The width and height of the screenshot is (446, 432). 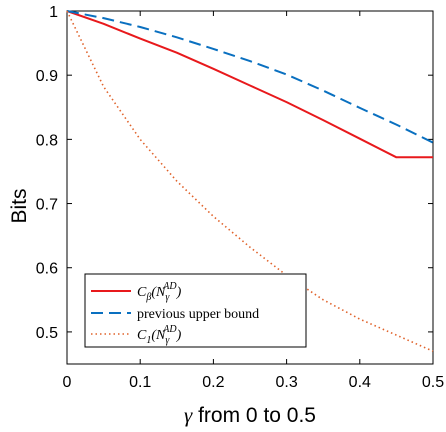 What do you see at coordinates (188, 415) in the screenshot?
I see `x-axis-label-symbol: γ` at bounding box center [188, 415].